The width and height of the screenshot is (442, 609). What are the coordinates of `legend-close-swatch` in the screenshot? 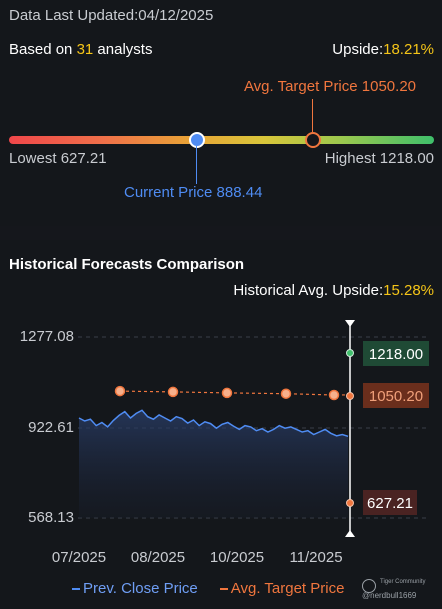 It's located at (76, 588).